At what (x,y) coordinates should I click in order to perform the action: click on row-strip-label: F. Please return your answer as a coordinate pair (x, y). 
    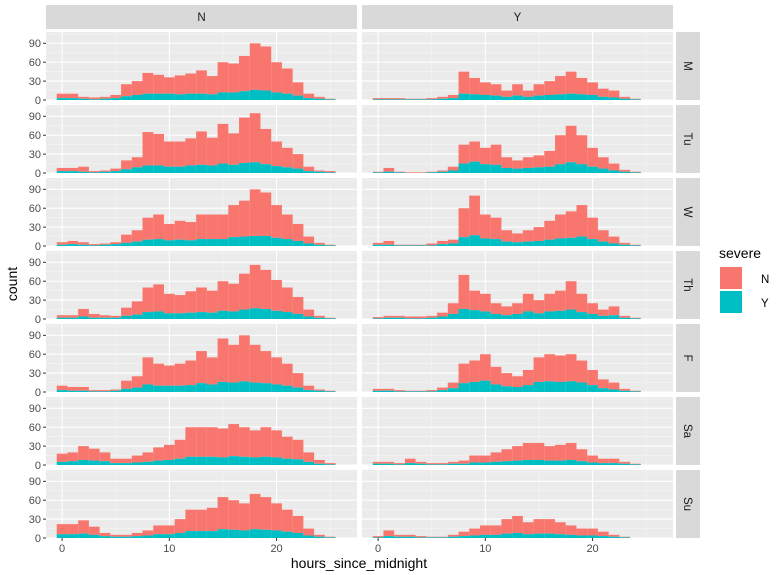
    Looking at the image, I should click on (687, 357).